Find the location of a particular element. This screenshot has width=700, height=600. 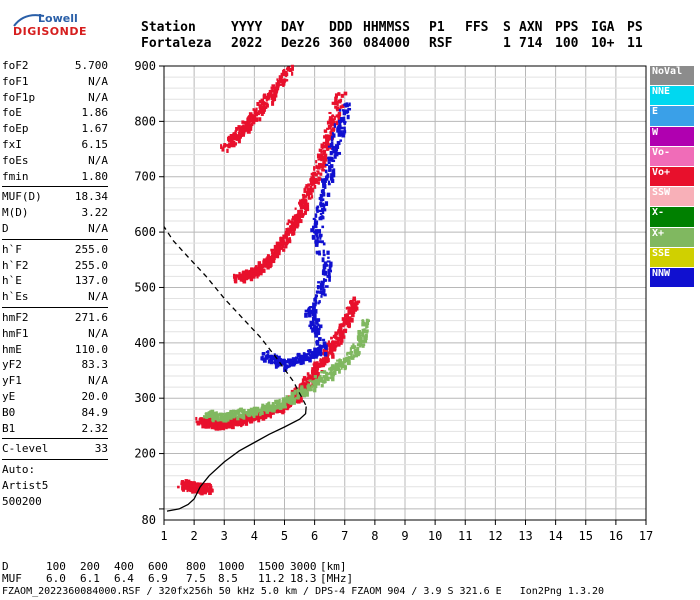

x-tick-label: 1 is located at coordinates (163, 536).